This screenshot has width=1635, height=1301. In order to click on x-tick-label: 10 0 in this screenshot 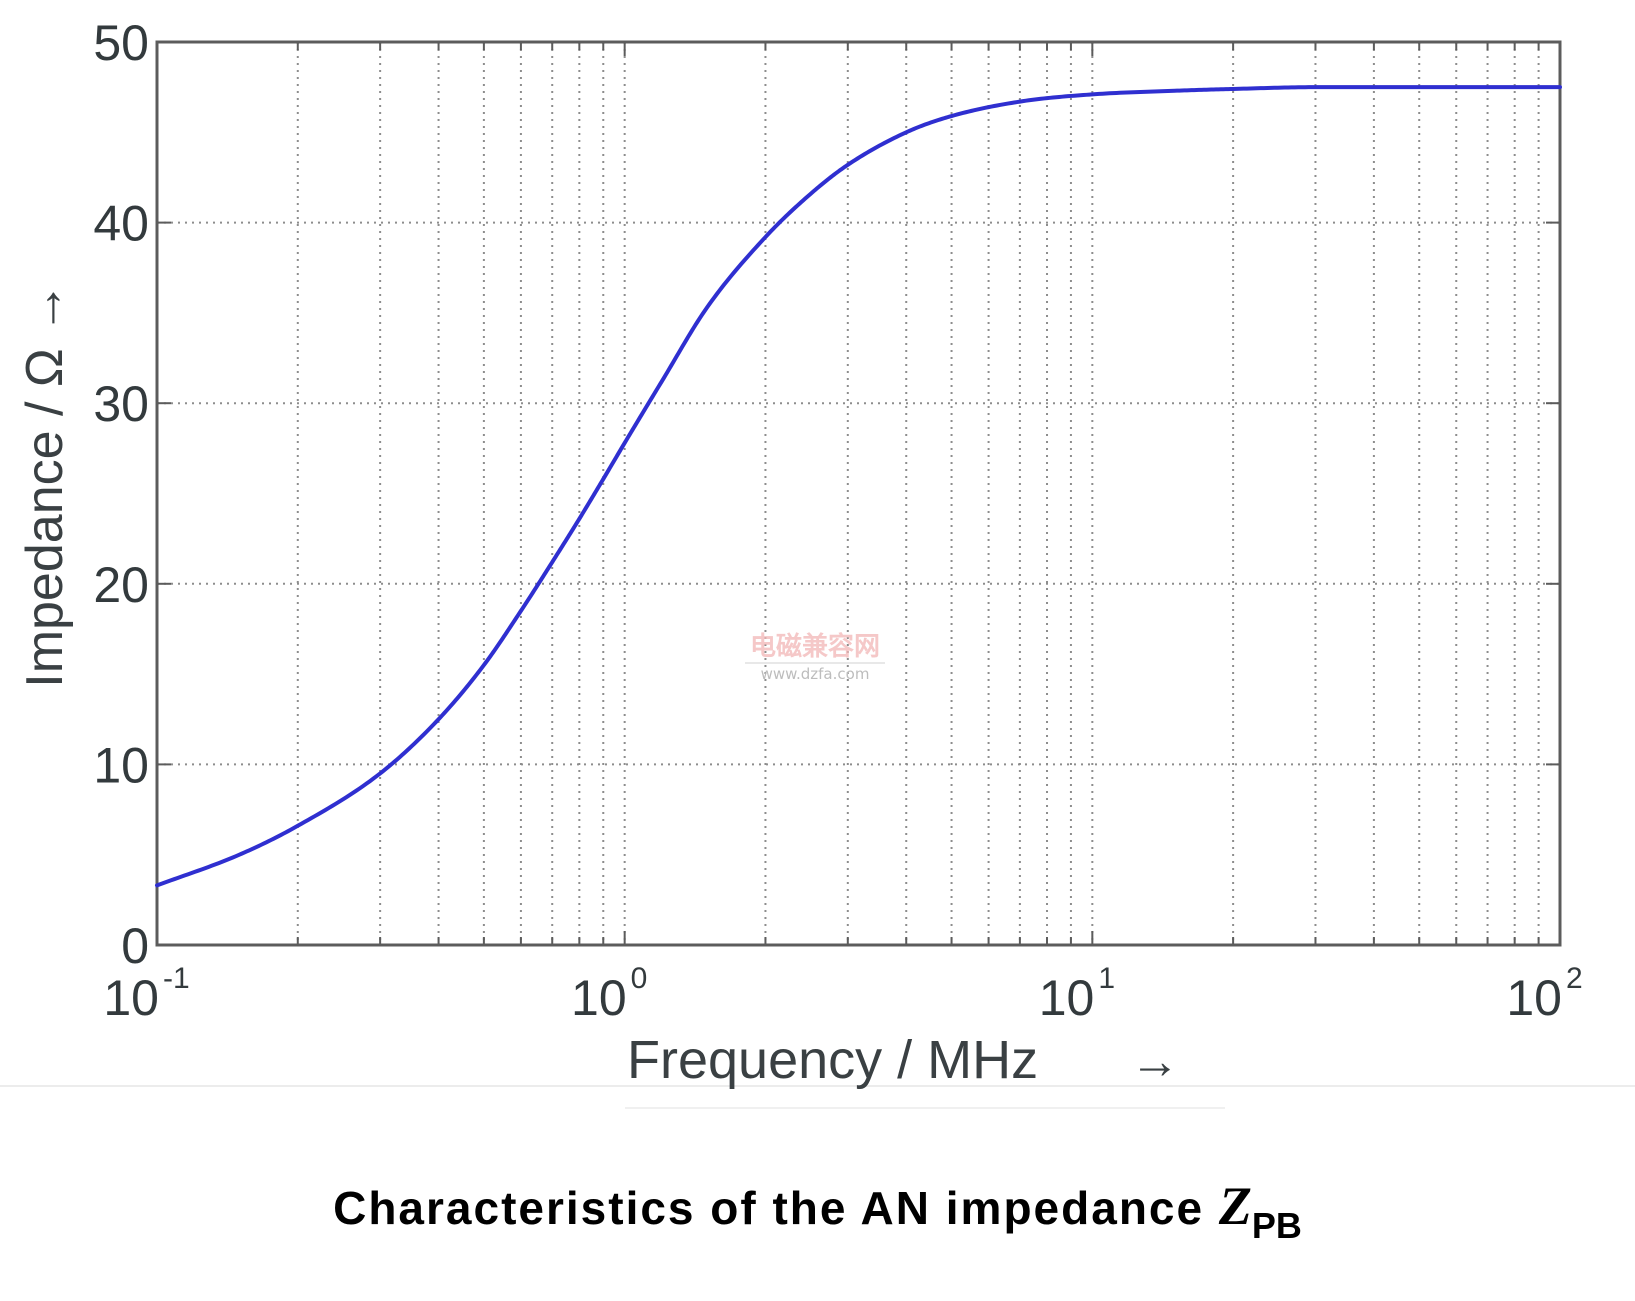, I will do `click(609, 994)`.